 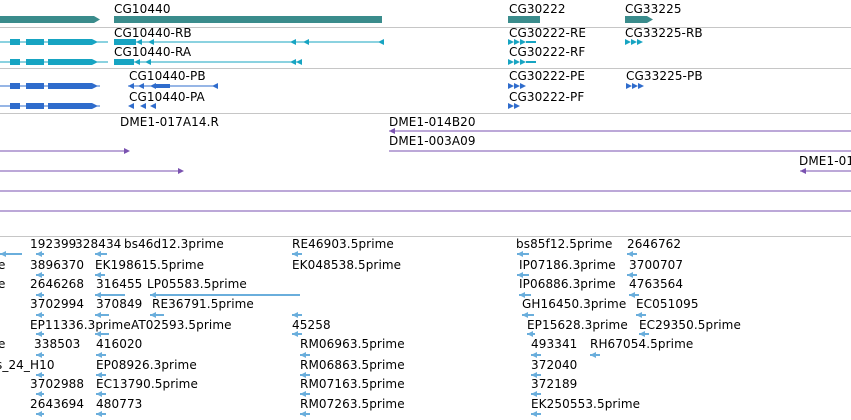 I want to click on est-label: EC051095, so click(x=667, y=304).